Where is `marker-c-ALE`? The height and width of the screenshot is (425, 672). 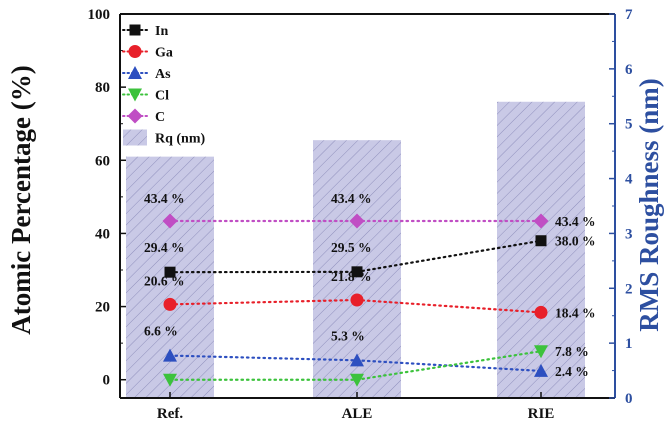
marker-c-ALE is located at coordinates (357, 221).